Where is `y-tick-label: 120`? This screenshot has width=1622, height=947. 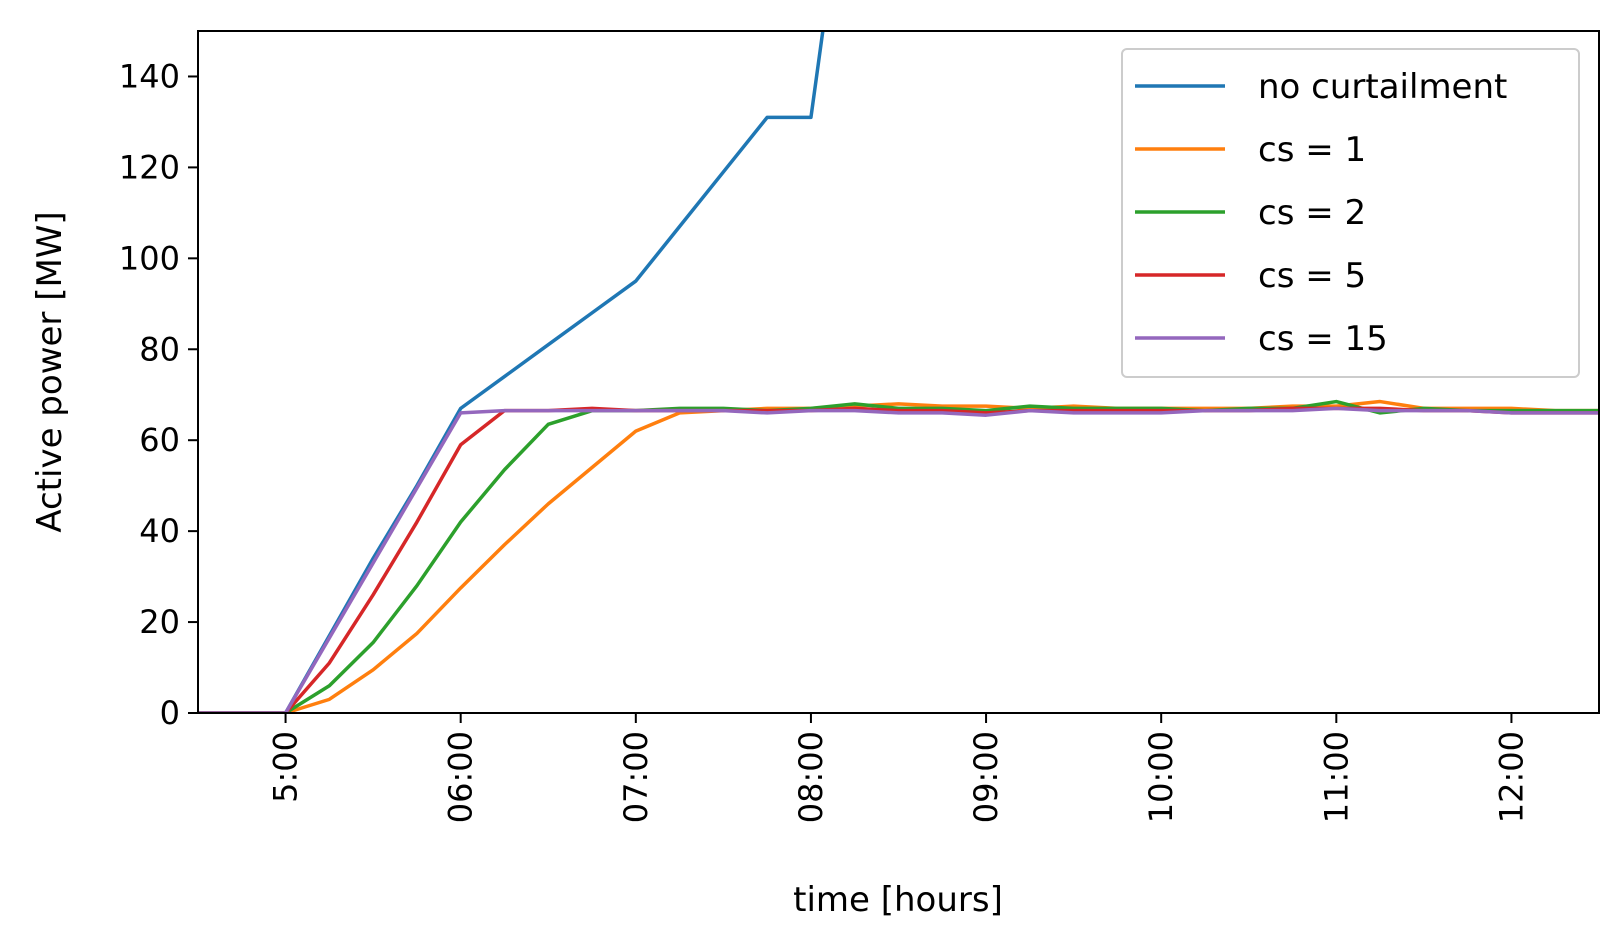 y-tick-label: 120 is located at coordinates (149, 167).